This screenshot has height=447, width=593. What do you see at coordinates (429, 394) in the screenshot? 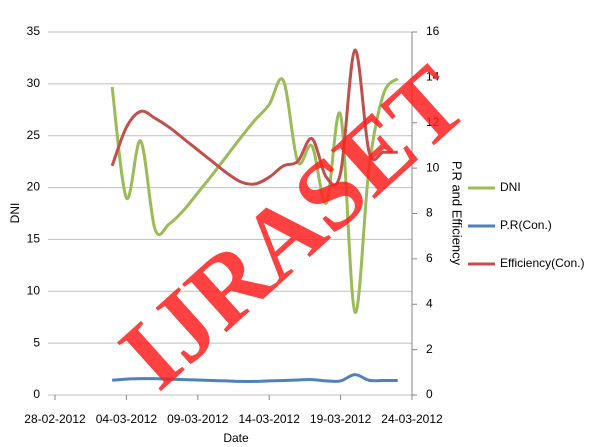
I see `y2-tick-label: 0` at bounding box center [429, 394].